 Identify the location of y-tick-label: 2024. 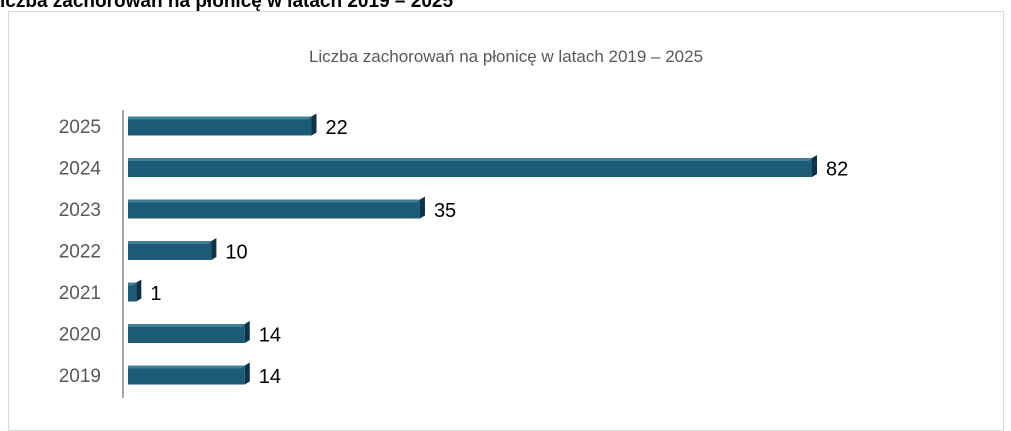
(80, 169).